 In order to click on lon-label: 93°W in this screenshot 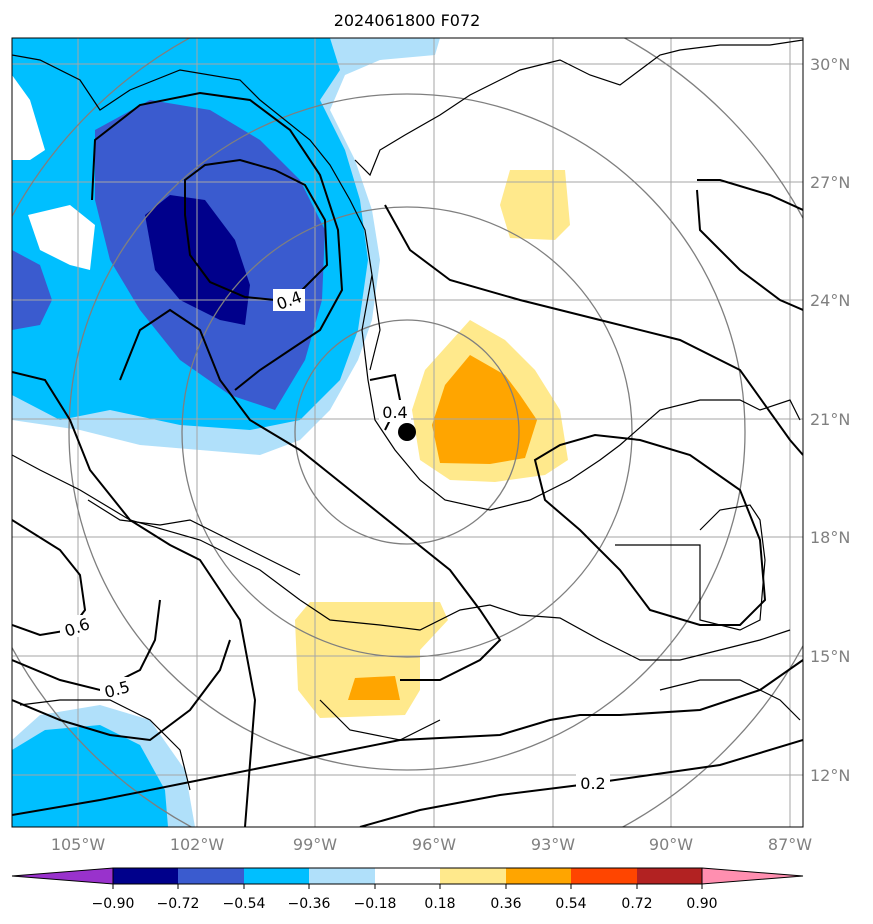, I will do `click(553, 844)`.